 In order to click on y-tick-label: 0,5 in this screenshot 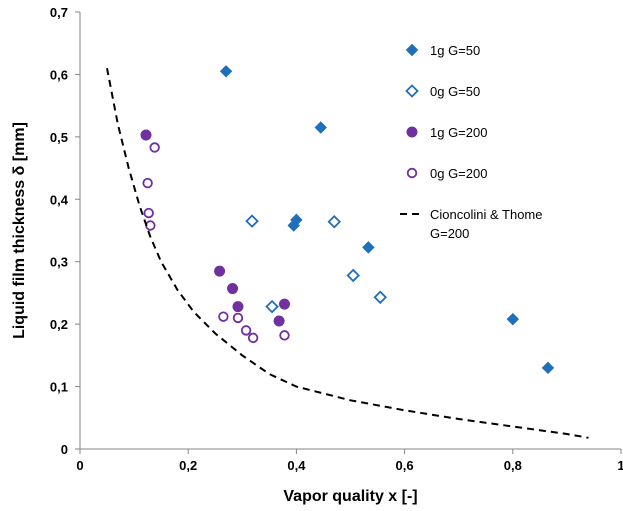, I will do `click(59, 137)`.